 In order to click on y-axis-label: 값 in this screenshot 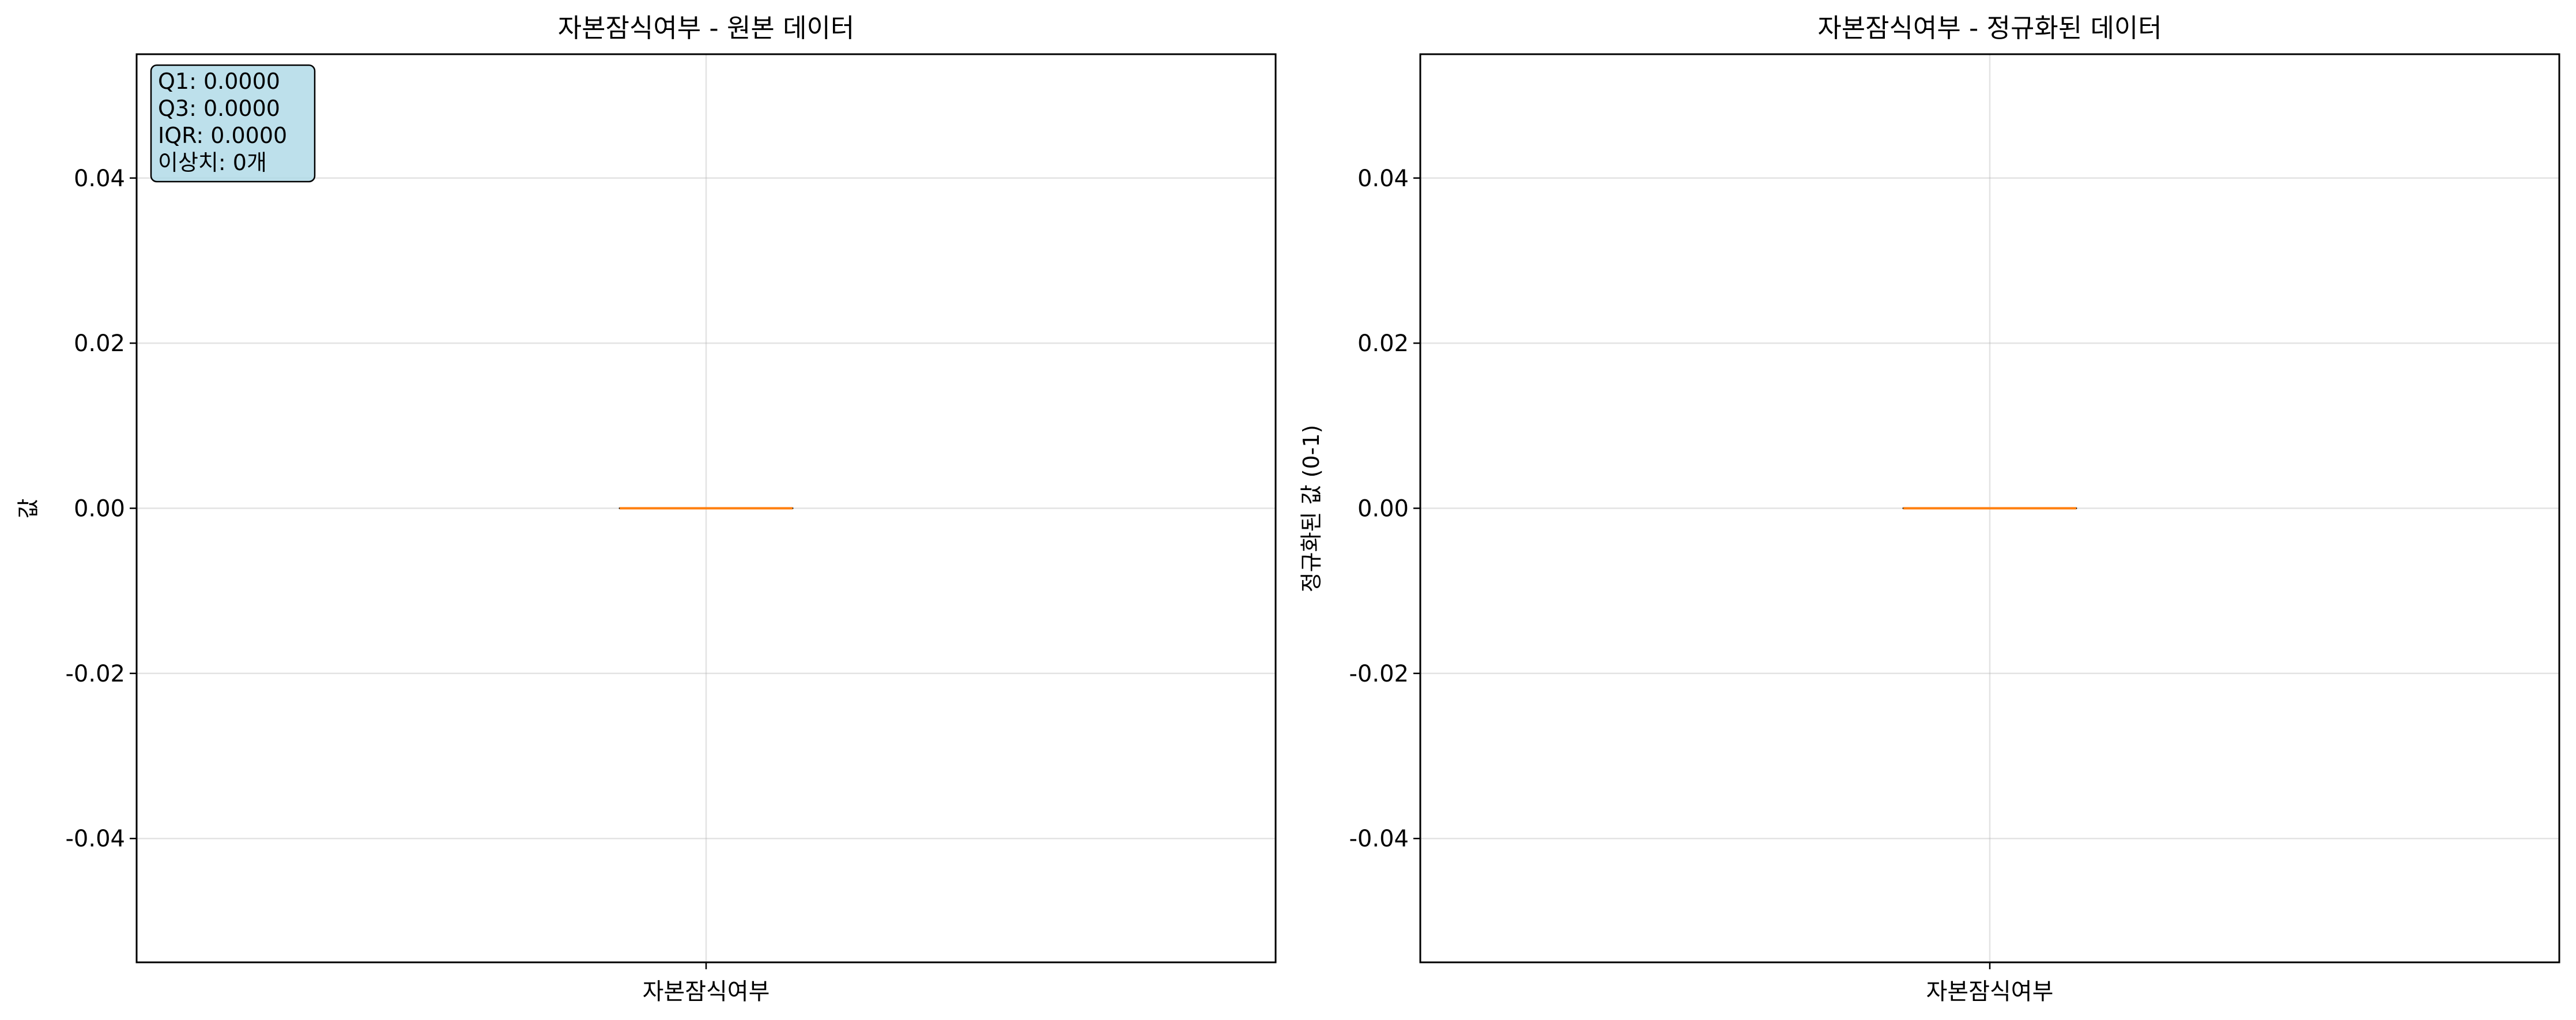, I will do `click(28, 509)`.